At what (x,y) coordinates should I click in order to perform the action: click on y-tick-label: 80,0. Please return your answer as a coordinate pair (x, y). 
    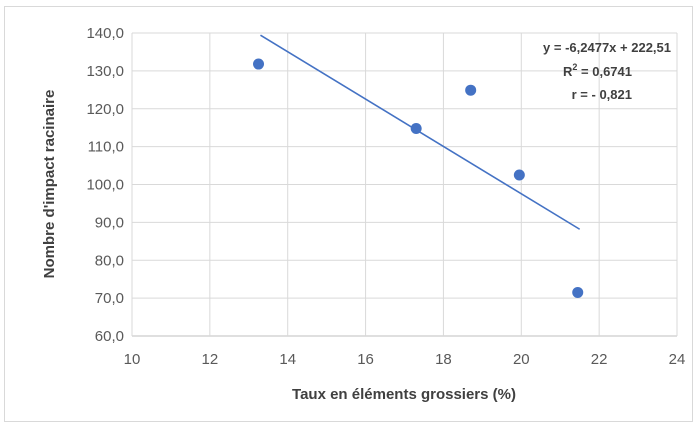
    Looking at the image, I should click on (109, 260).